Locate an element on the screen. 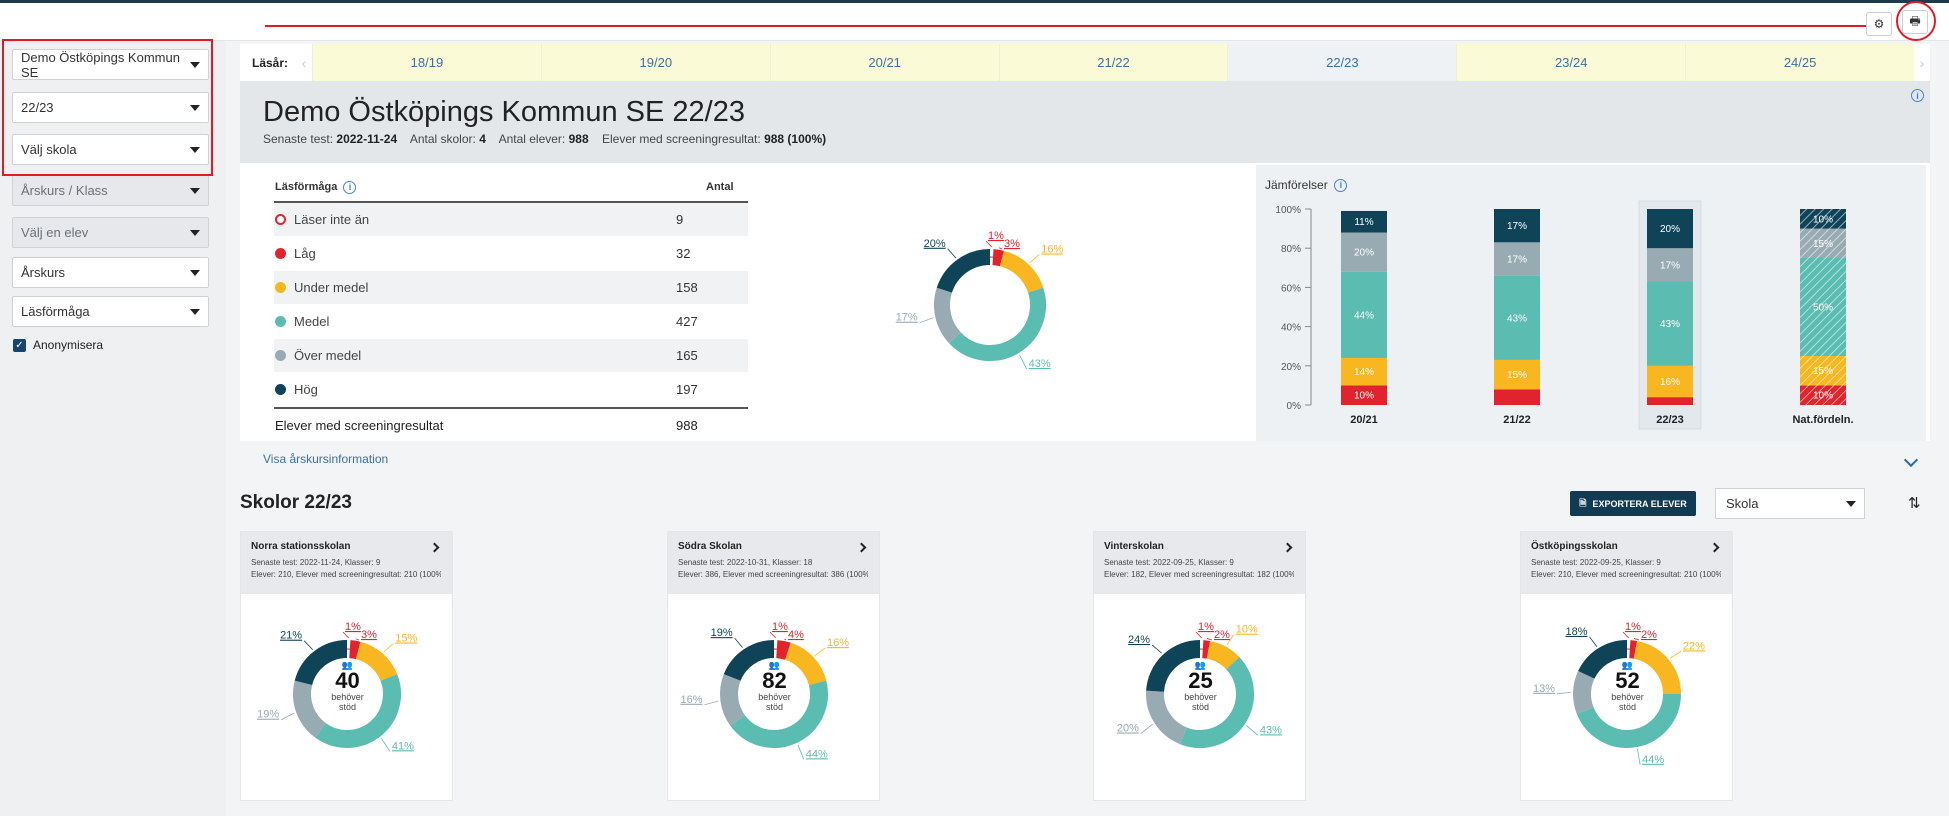  school-donut-chart: 1%3% 15% 41% 19% 21% is located at coordinates (337, 686).